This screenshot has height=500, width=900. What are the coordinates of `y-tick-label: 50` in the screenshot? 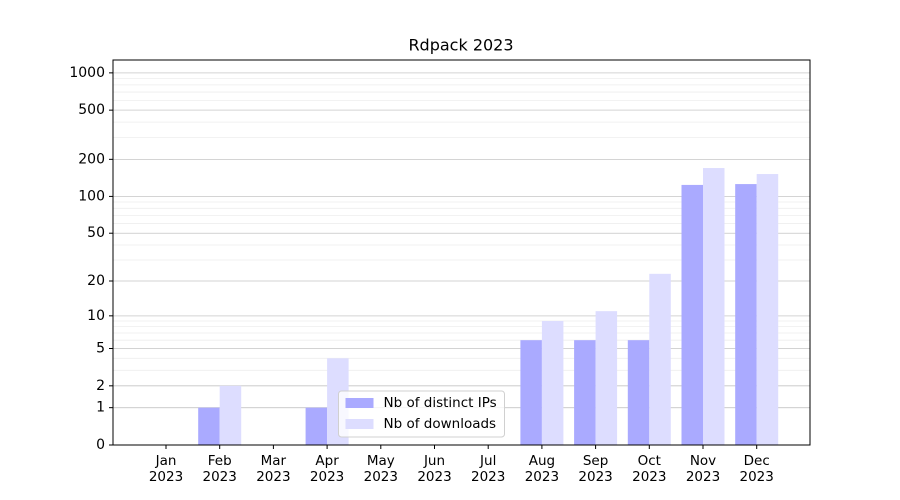 It's located at (96, 233).